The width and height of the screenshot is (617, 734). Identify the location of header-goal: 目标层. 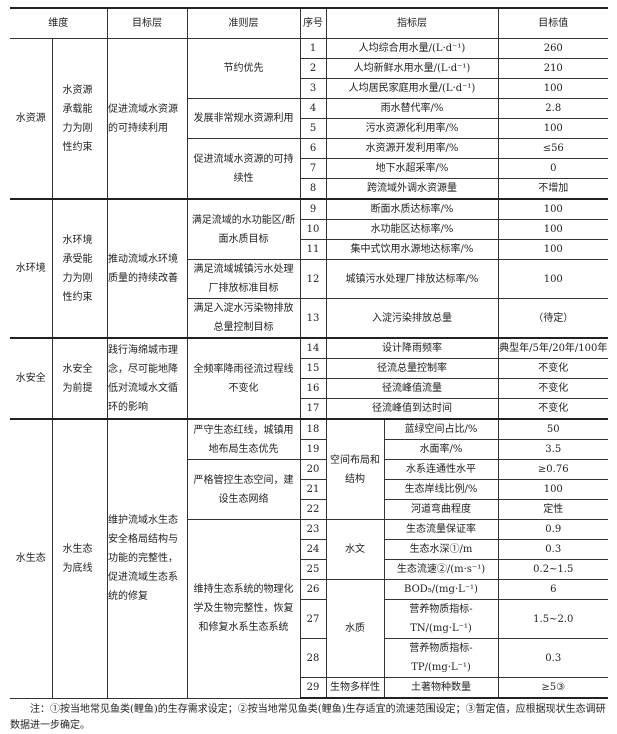
(147, 23).